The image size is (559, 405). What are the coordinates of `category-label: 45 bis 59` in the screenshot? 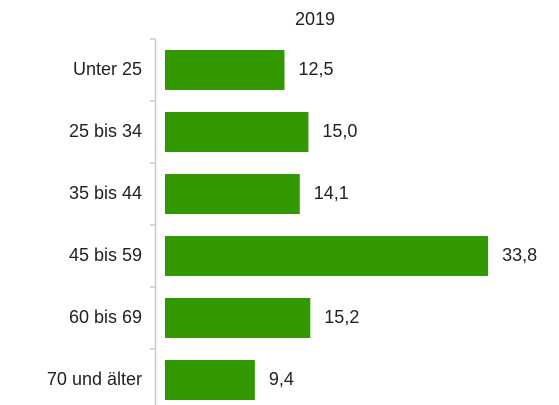 It's located at (105, 255).